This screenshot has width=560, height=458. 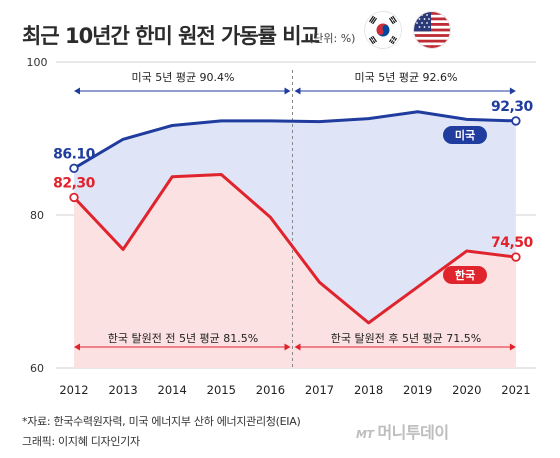 What do you see at coordinates (332, 38) in the screenshot?
I see `unit-label: (단위: %)` at bounding box center [332, 38].